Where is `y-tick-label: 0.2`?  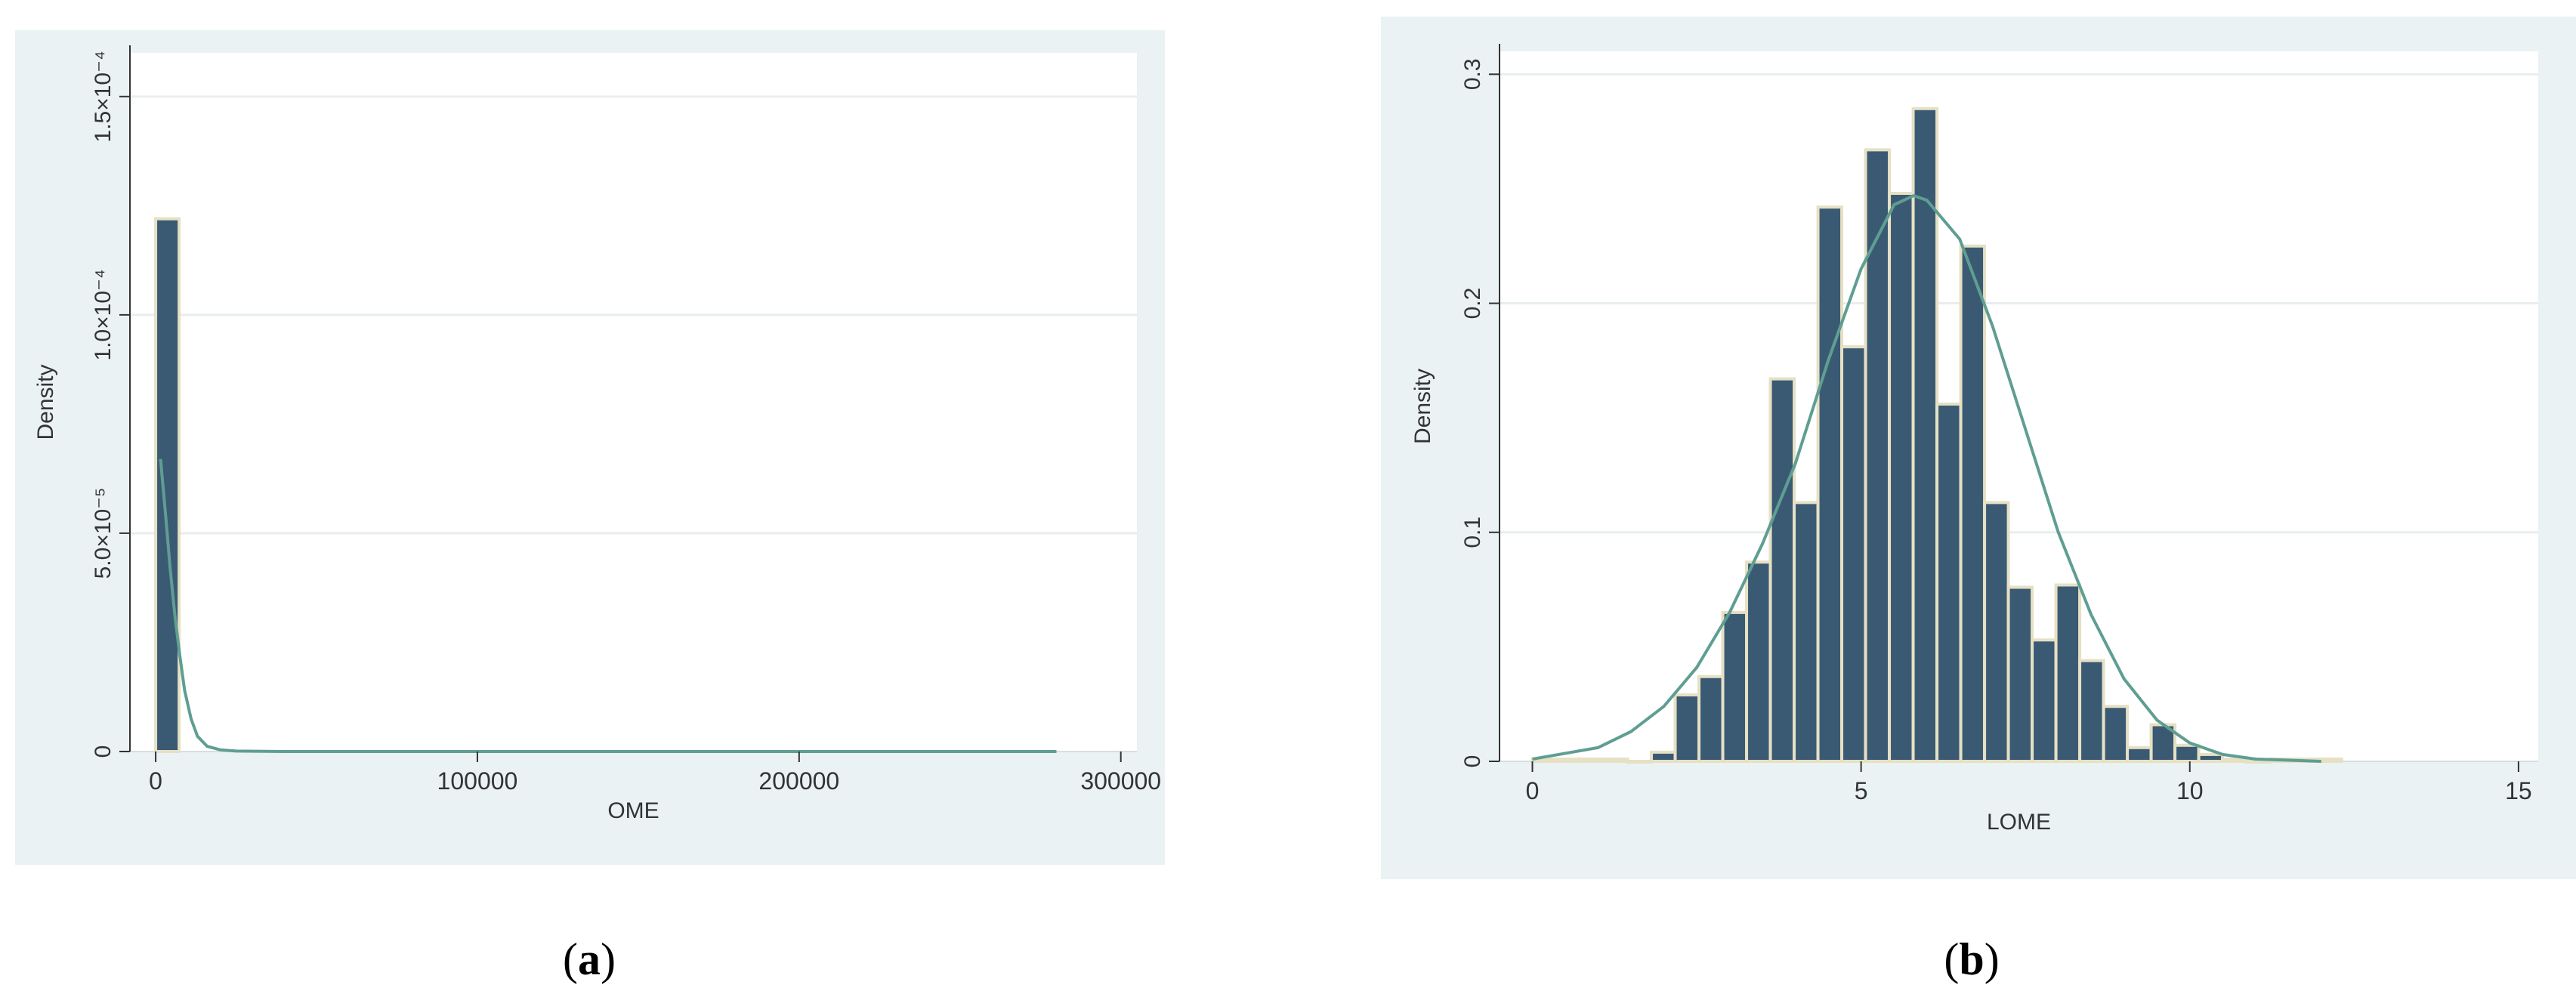 y-tick-label: 0.2 is located at coordinates (1472, 303).